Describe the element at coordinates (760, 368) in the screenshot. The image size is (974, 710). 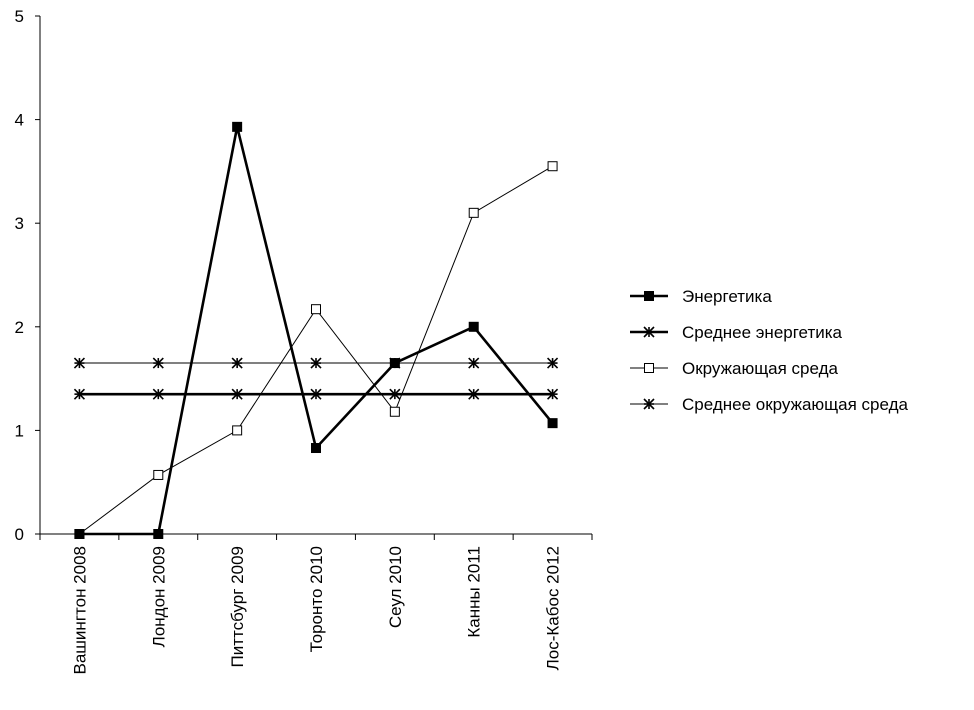
I see `legend-label: Окружающая среда` at that location.